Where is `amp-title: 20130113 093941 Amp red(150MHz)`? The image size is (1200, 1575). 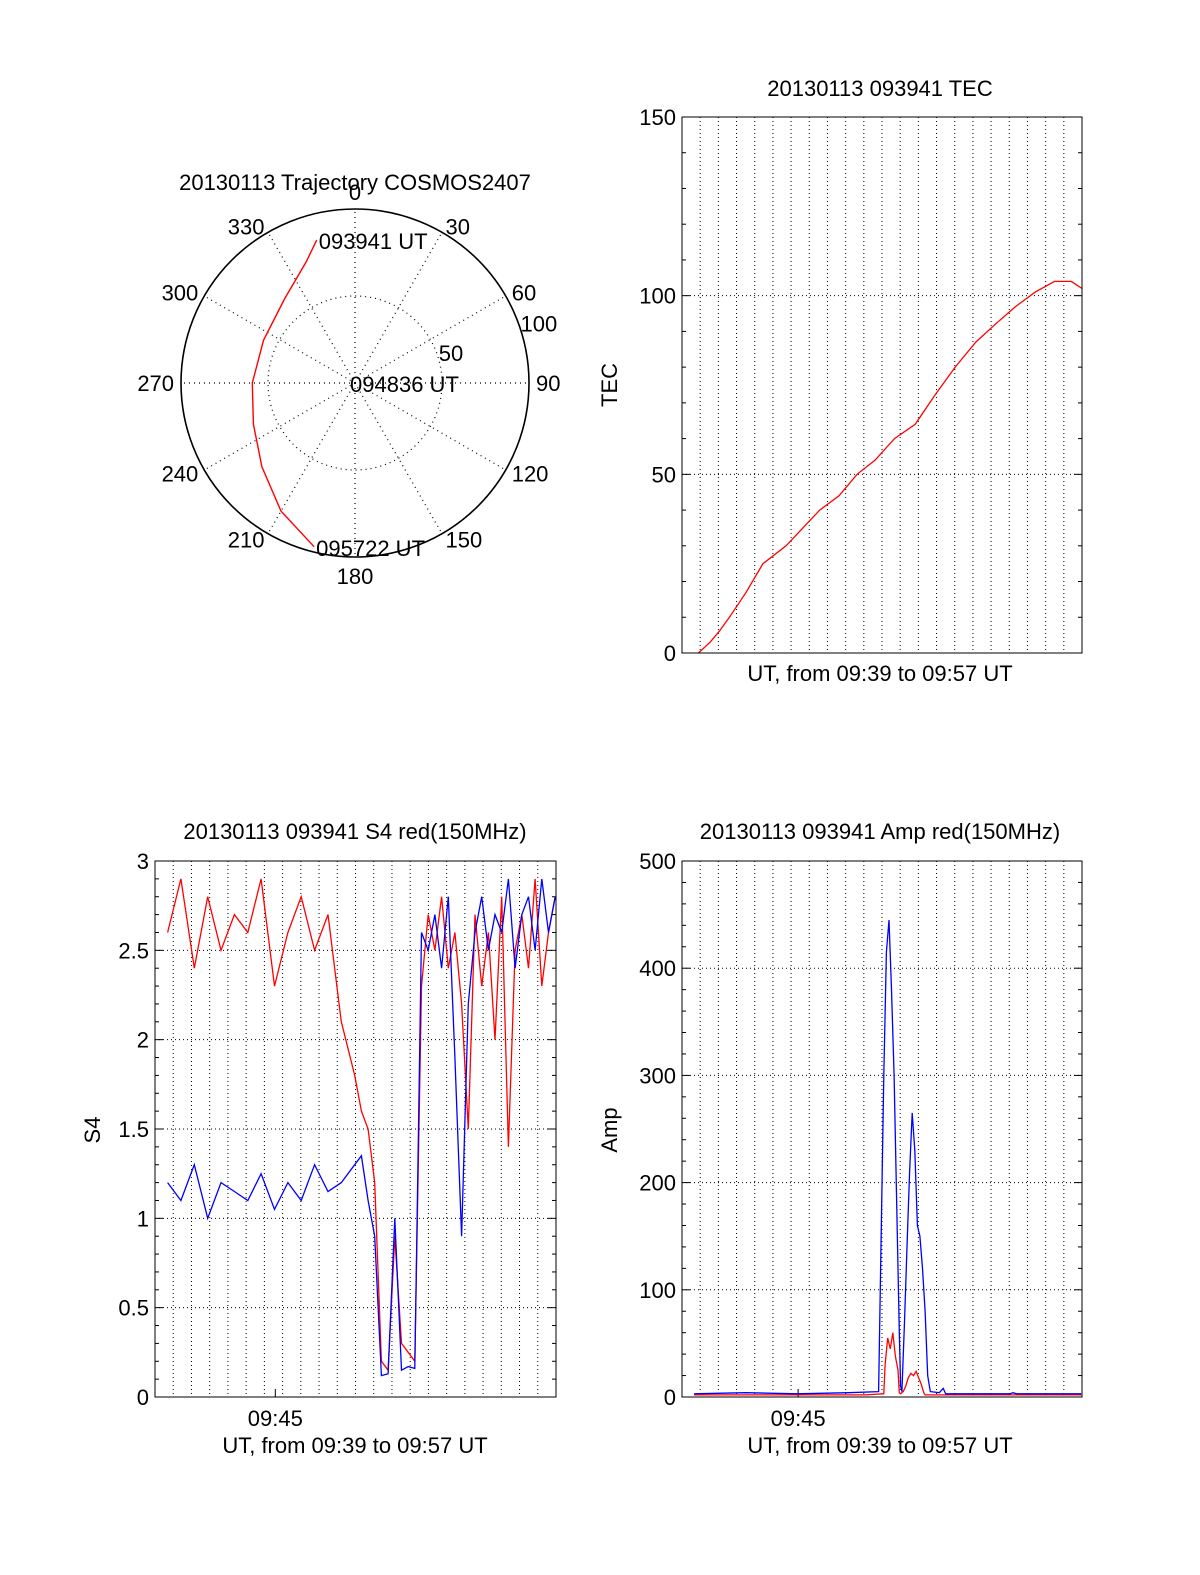
amp-title: 20130113 093941 Amp red(150MHz) is located at coordinates (880, 831).